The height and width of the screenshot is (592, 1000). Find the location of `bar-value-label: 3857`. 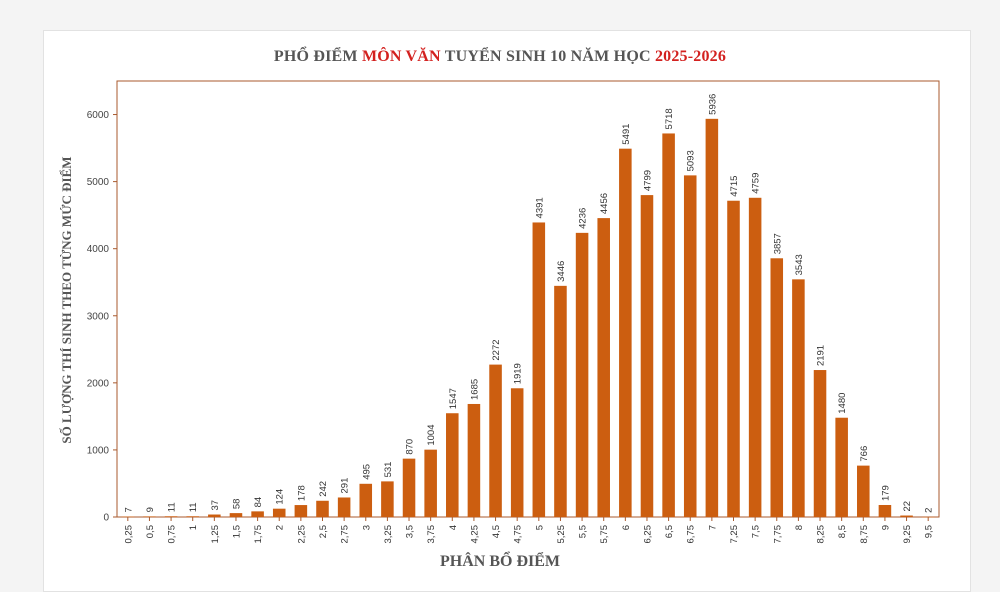

bar-value-label: 3857 is located at coordinates (777, 243).